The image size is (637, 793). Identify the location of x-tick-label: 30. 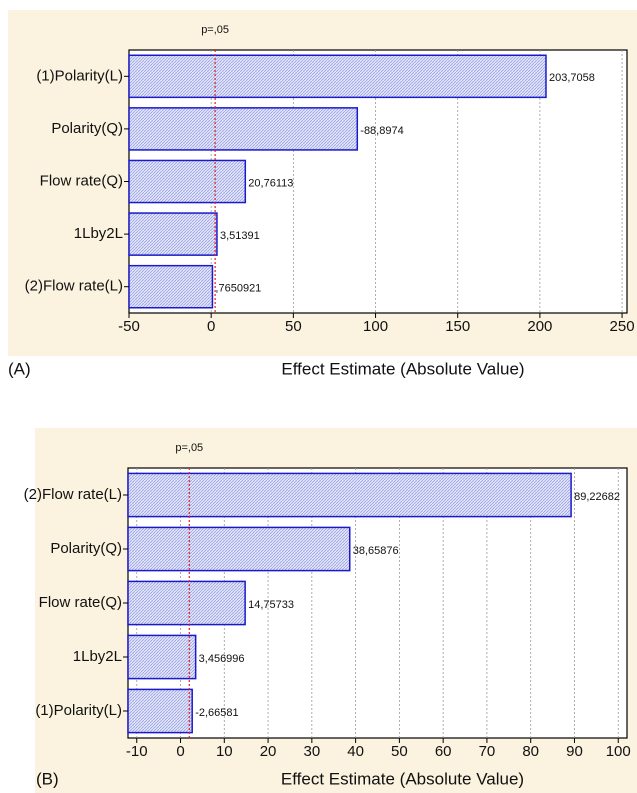
(311, 751).